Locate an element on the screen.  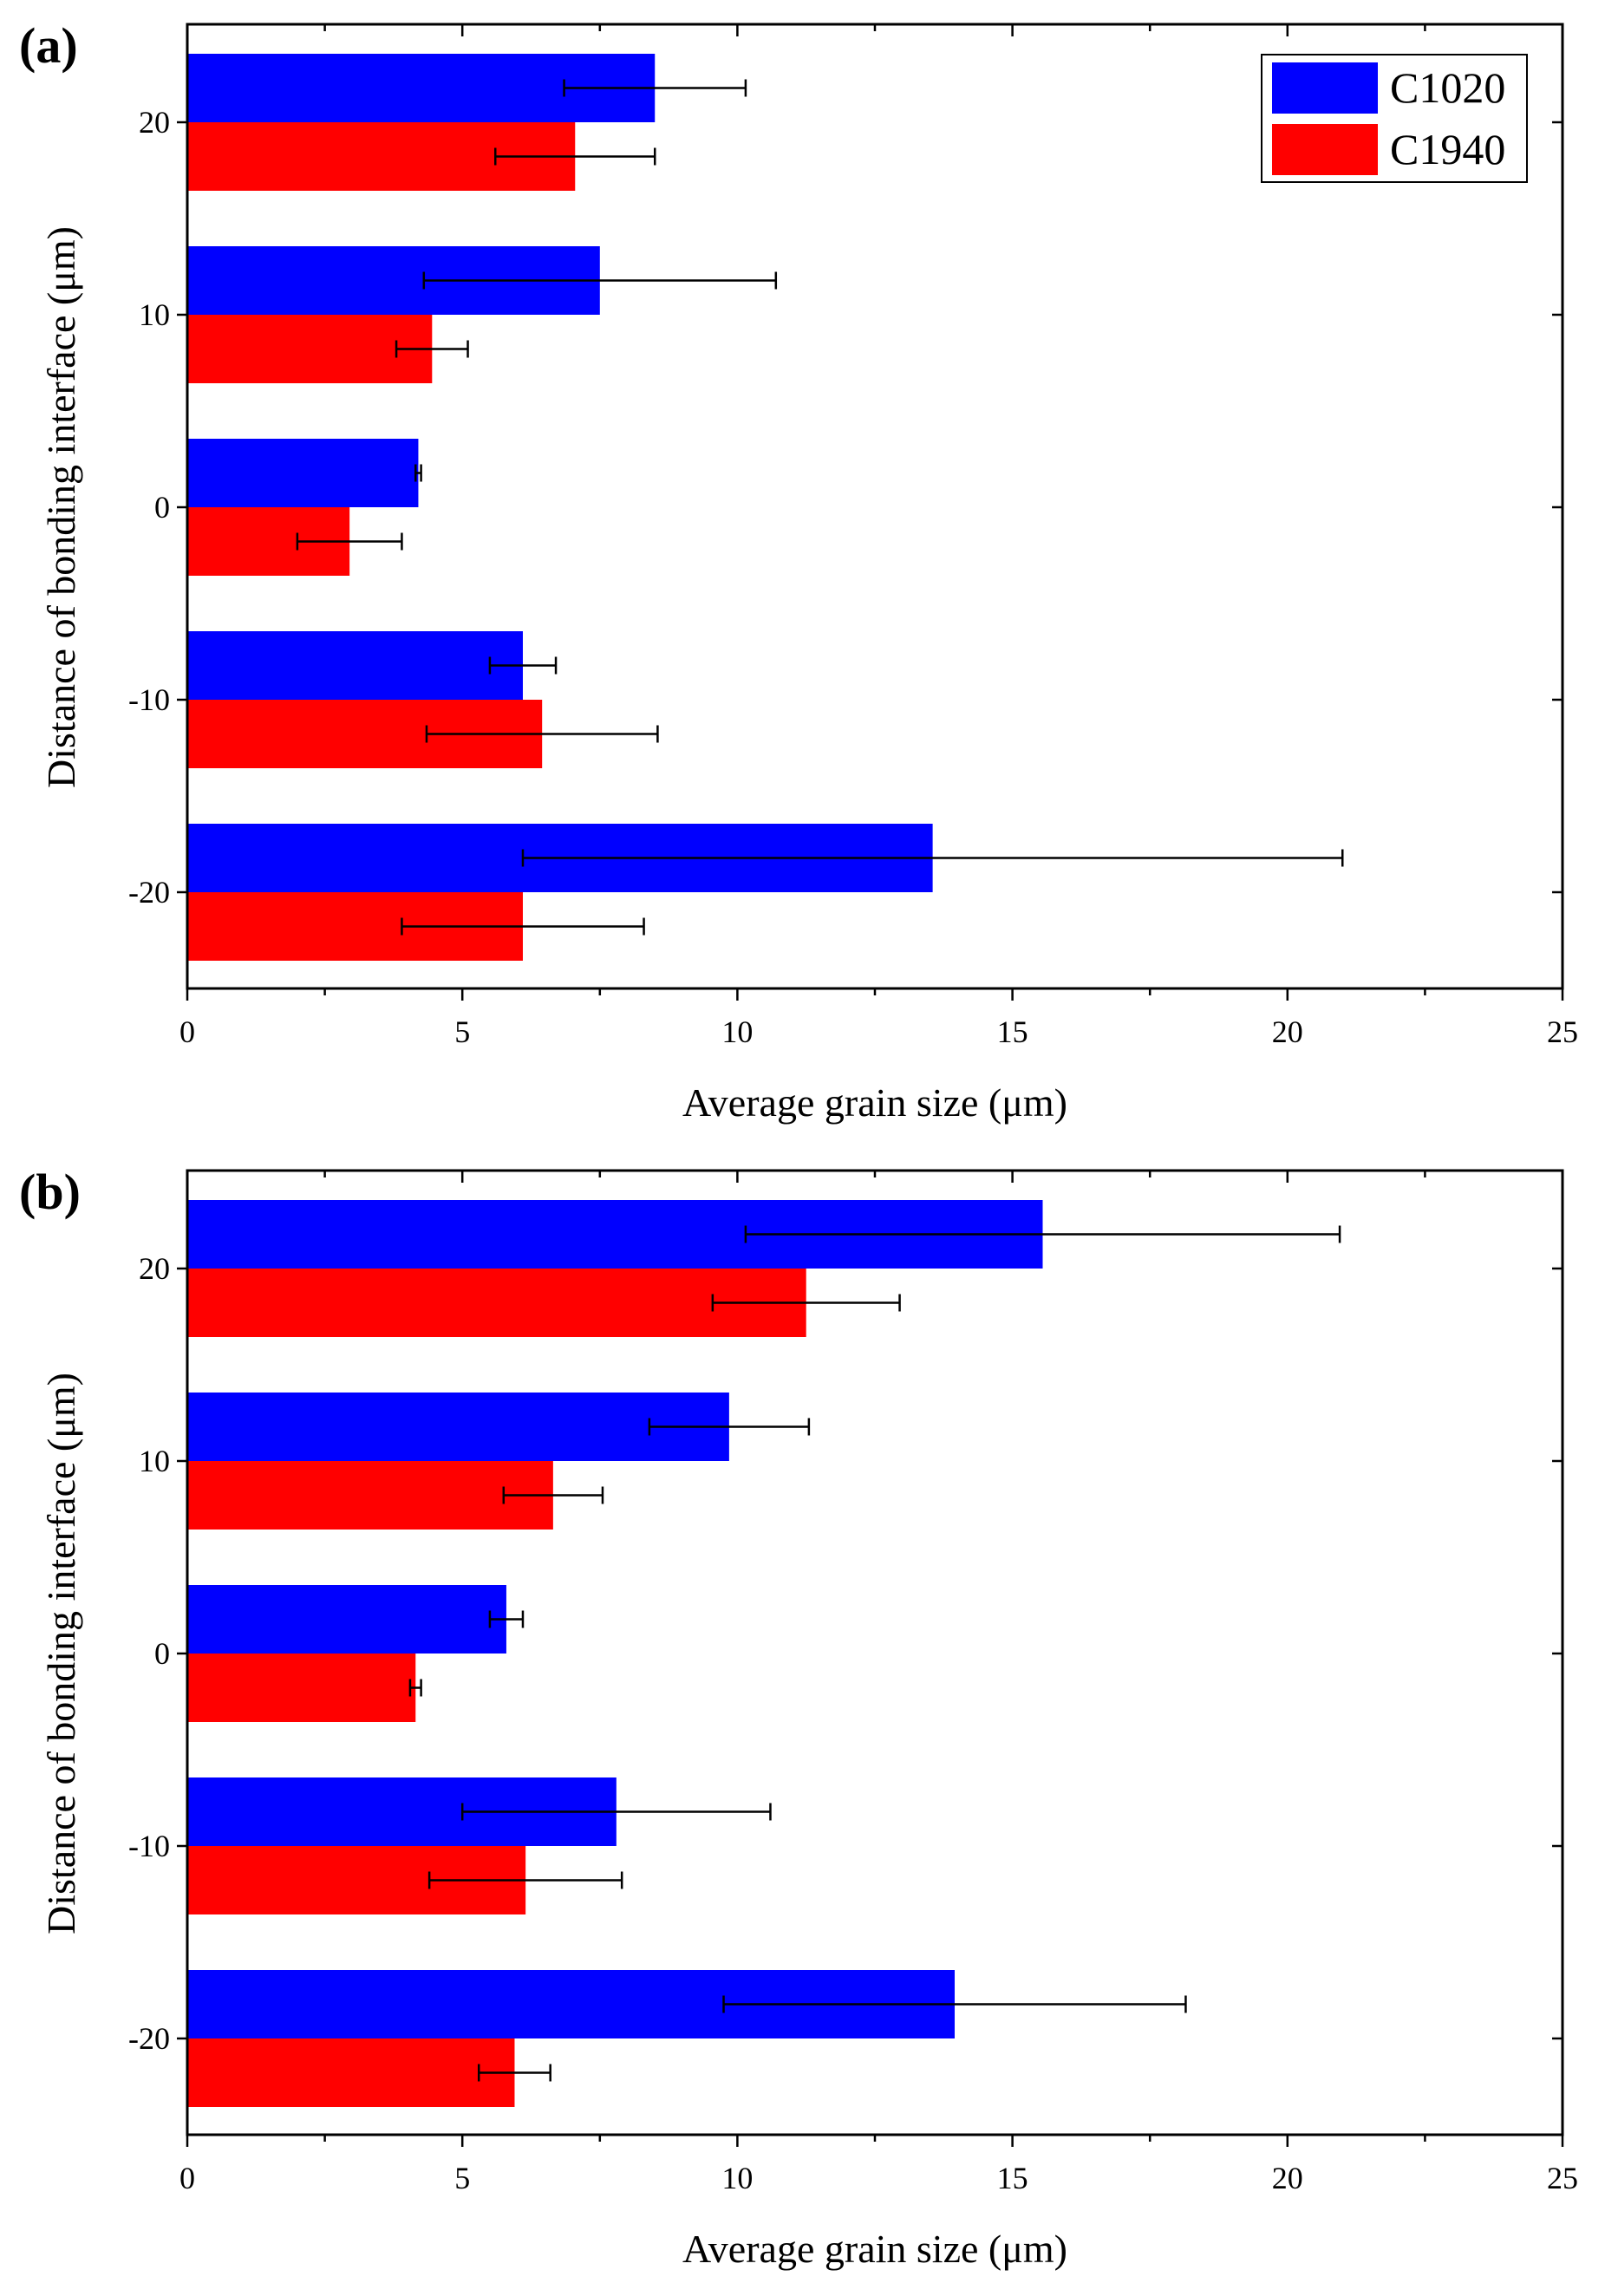
panel-a-y-axis-title: Distance of bonding interface (μm) is located at coordinates (61, 507).